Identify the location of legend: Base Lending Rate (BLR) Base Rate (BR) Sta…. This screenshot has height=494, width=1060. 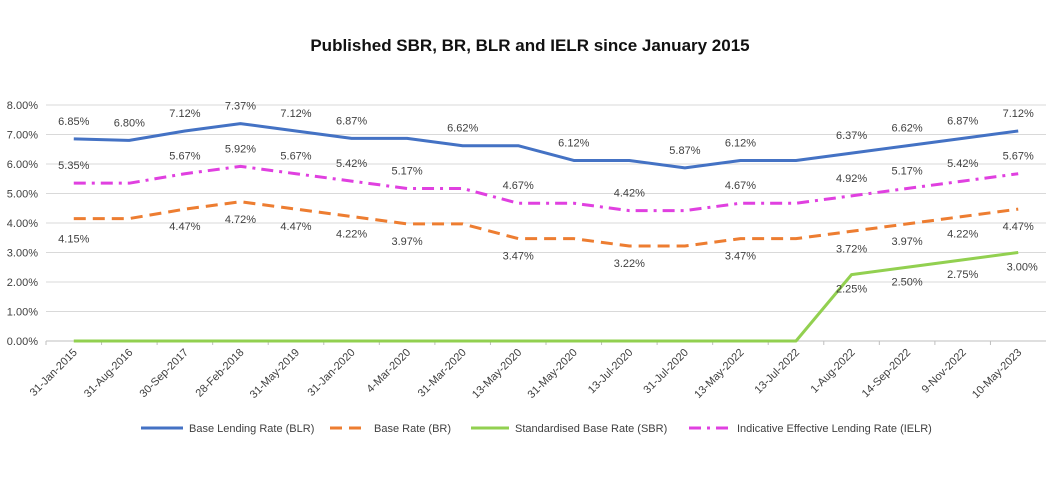
(536, 429).